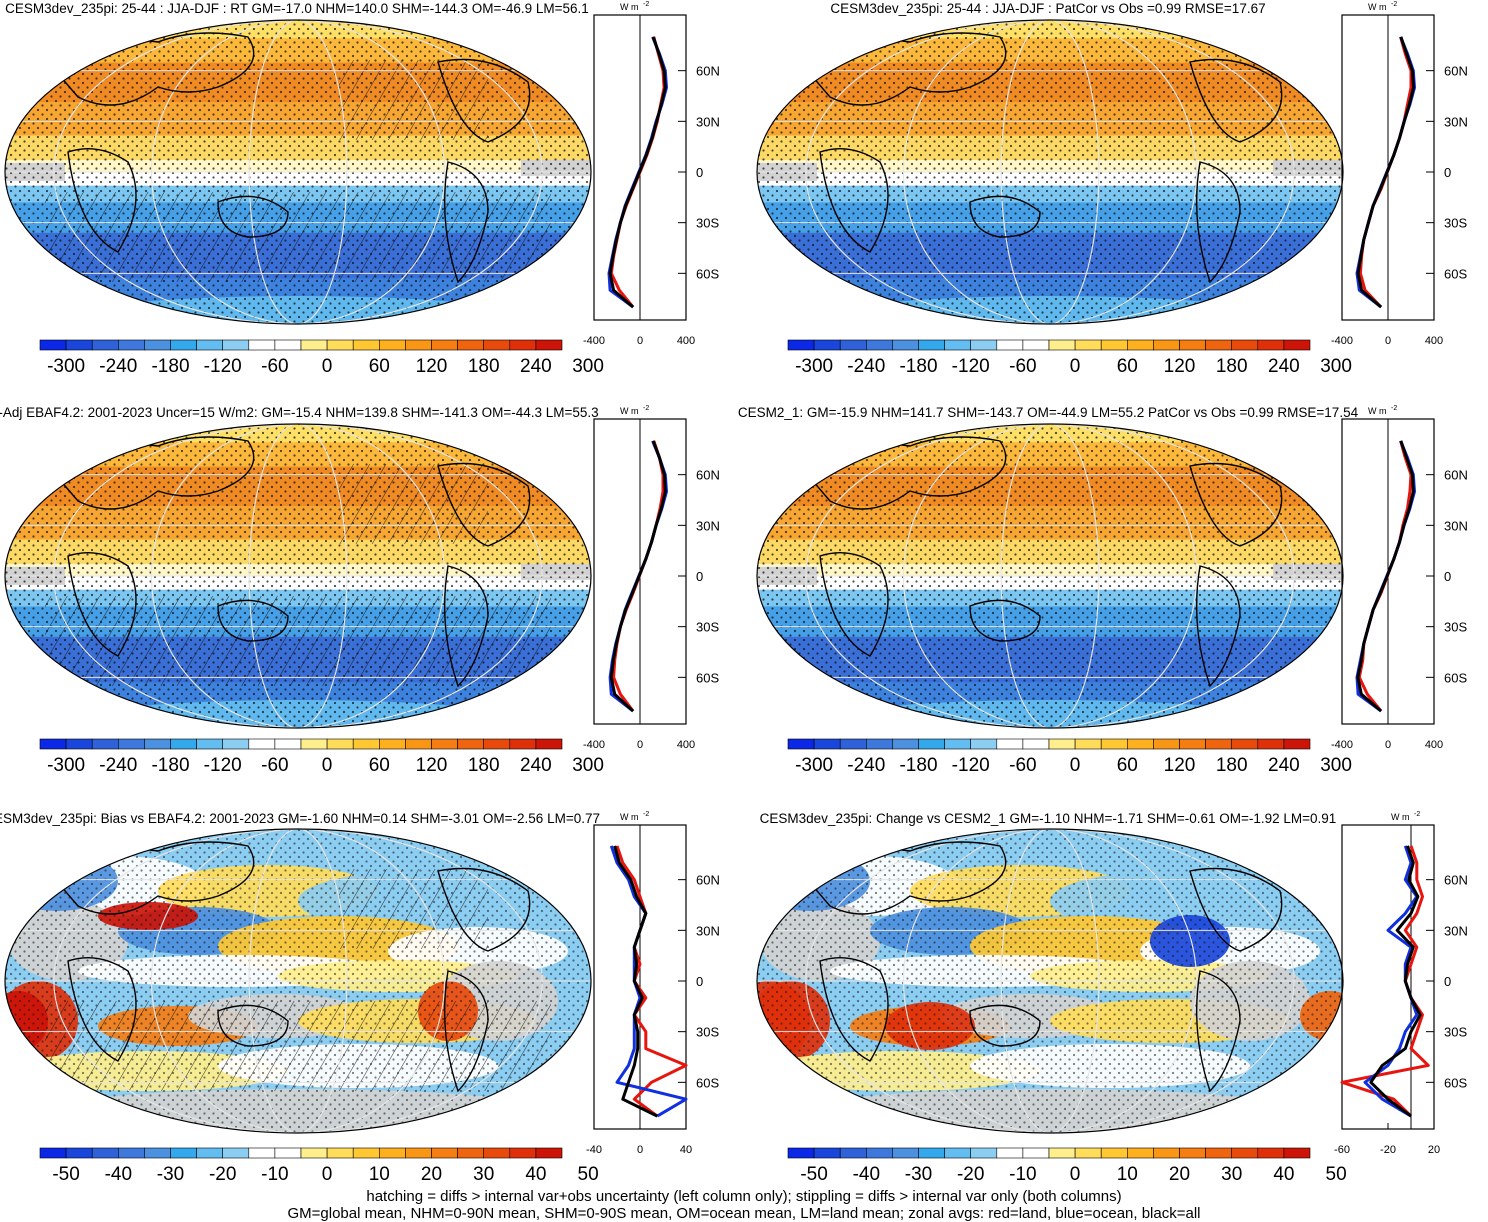  What do you see at coordinates (866, 366) in the screenshot?
I see `colorbar-tick-label: -240` at bounding box center [866, 366].